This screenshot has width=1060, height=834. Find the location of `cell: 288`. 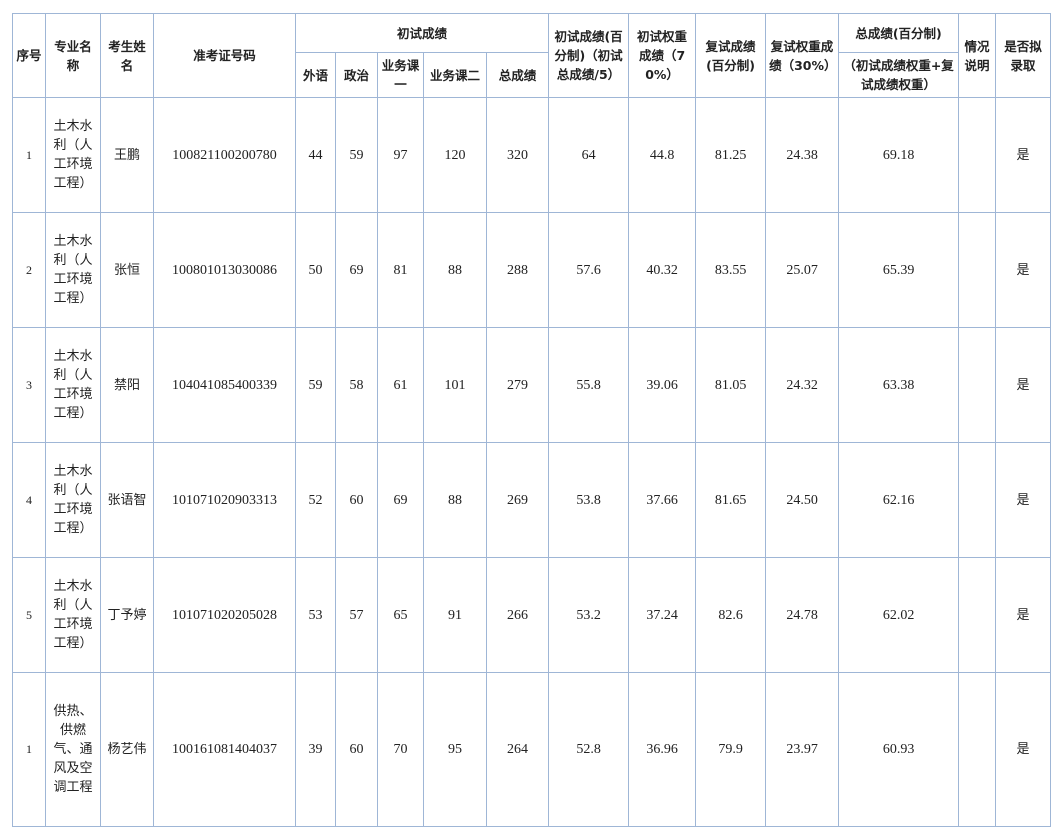

cell: 288 is located at coordinates (517, 270).